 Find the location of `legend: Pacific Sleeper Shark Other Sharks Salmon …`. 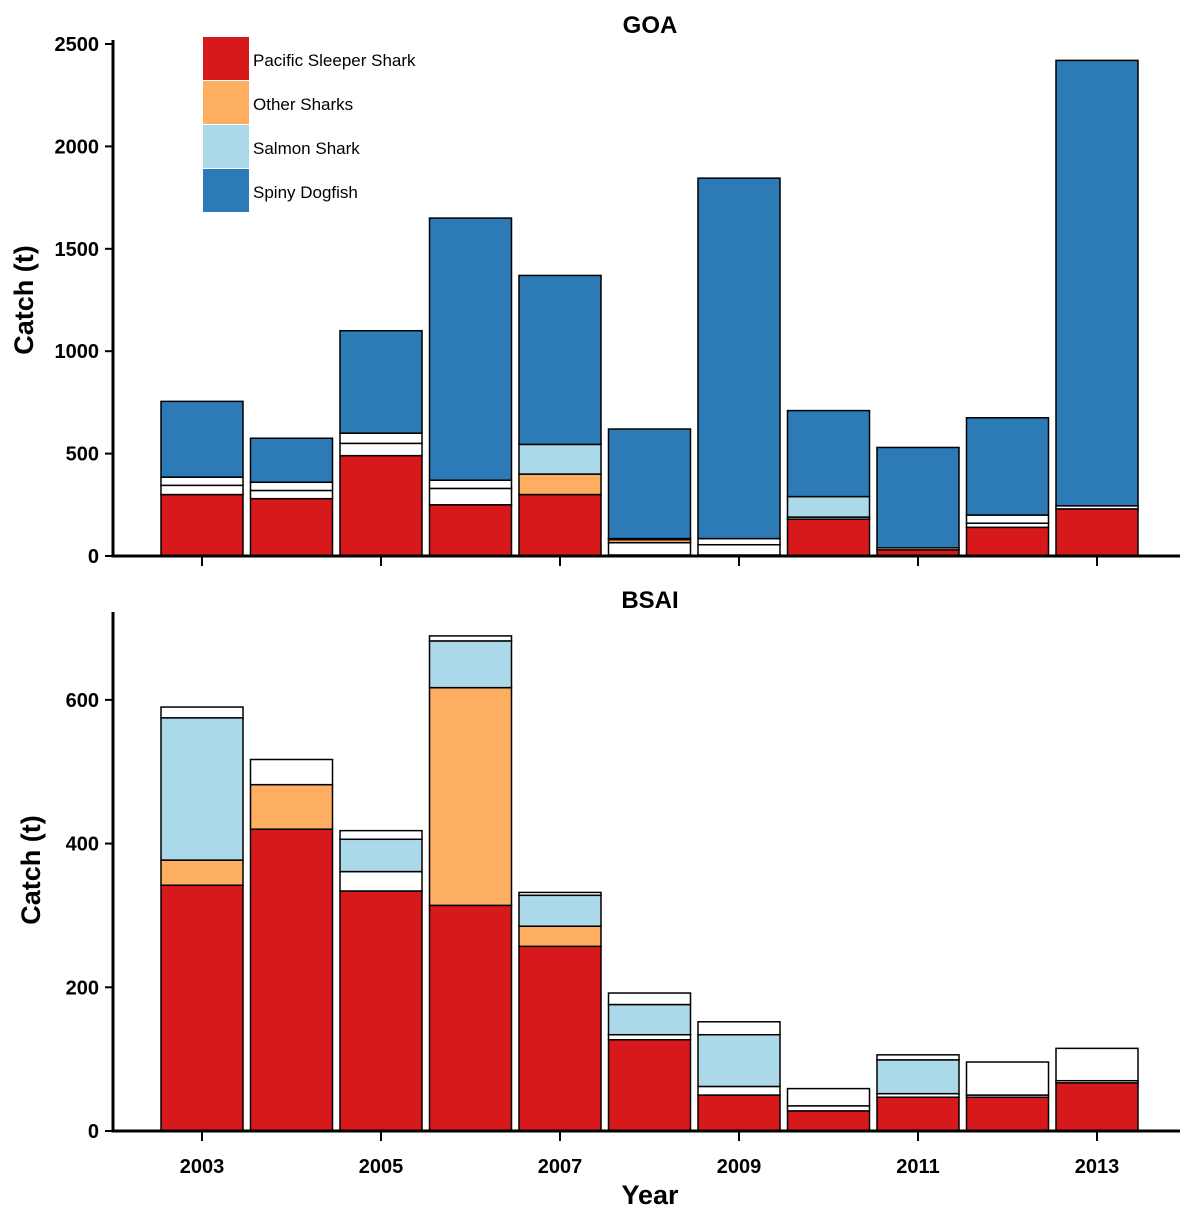

legend: Pacific Sleeper Shark Other Sharks Salmon … is located at coordinates (309, 124).